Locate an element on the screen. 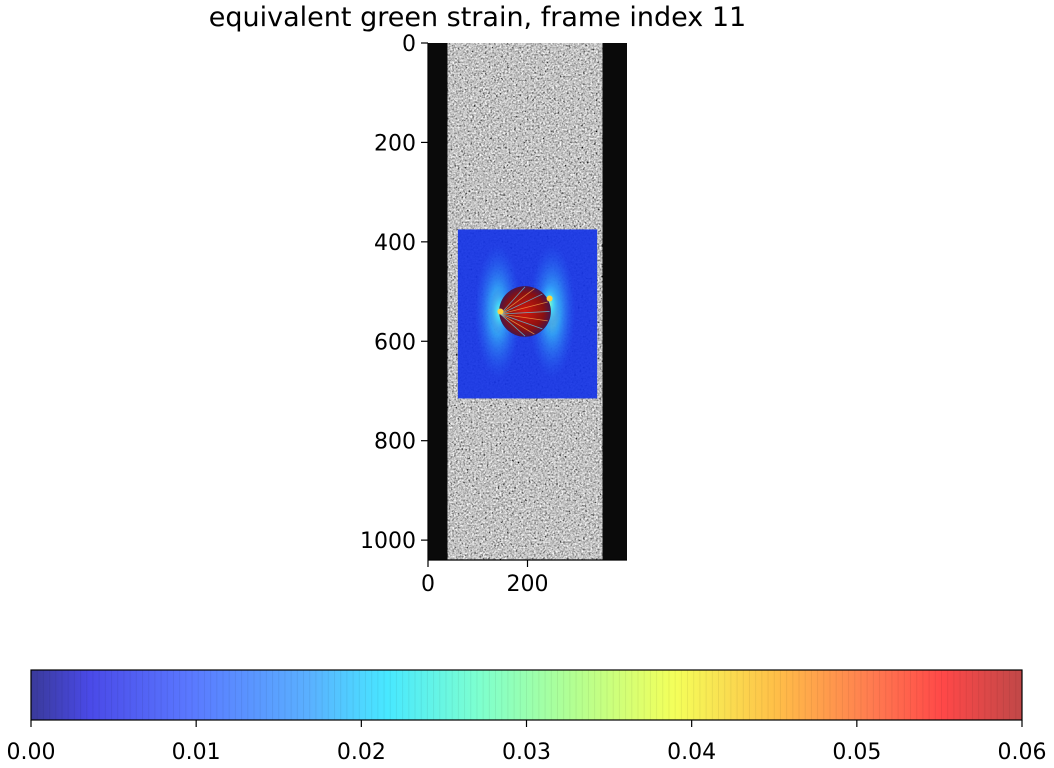  y-tick-label: 400 is located at coordinates (395, 243).